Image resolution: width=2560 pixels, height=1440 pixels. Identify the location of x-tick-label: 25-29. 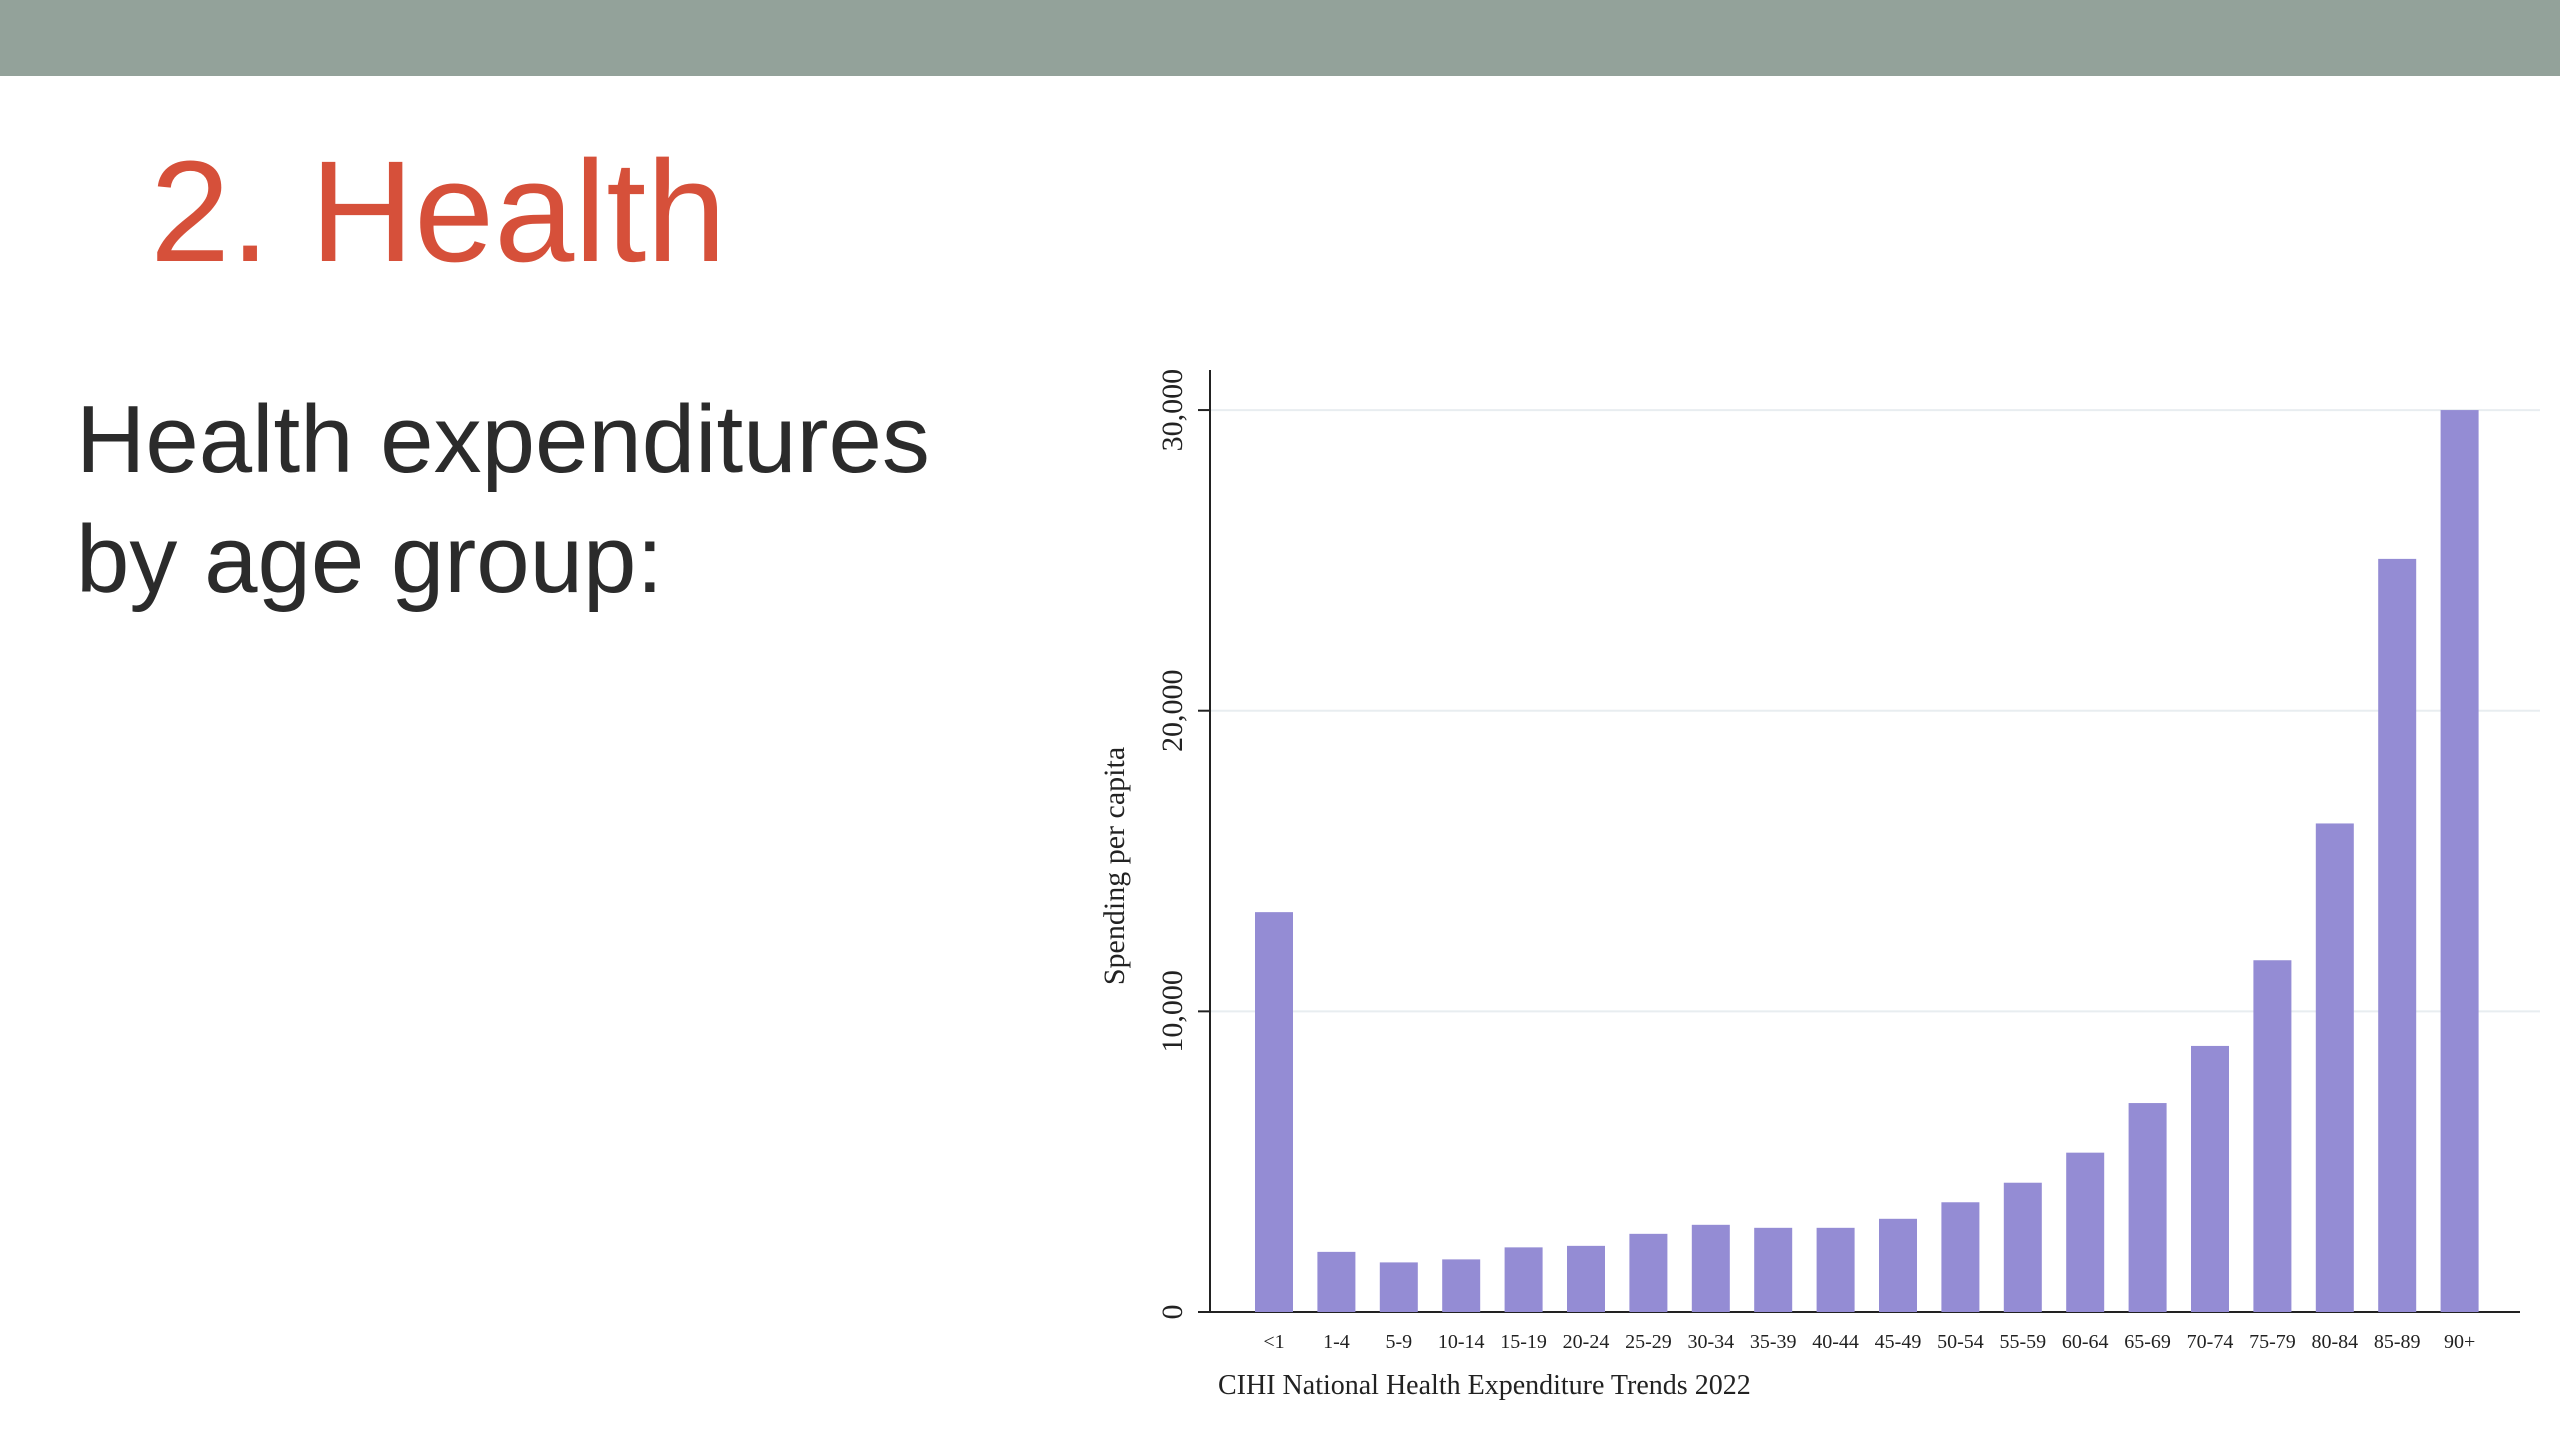
(1648, 1342).